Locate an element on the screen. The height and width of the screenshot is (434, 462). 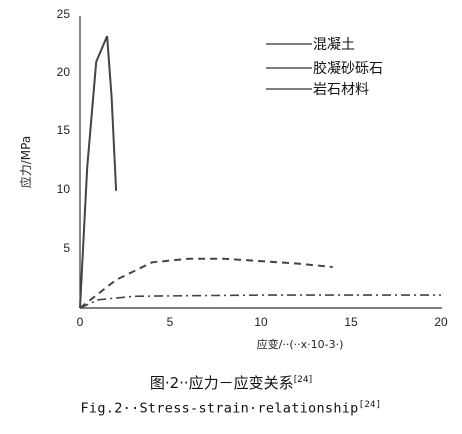
series-line-concrete is located at coordinates (98, 172).